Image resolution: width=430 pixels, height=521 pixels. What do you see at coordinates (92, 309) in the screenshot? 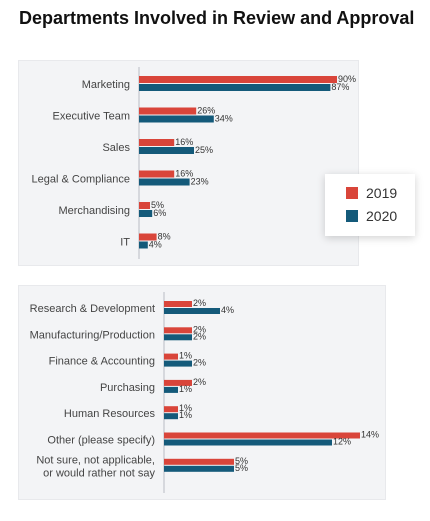
I see `category-label-research-development: Research & Development` at bounding box center [92, 309].